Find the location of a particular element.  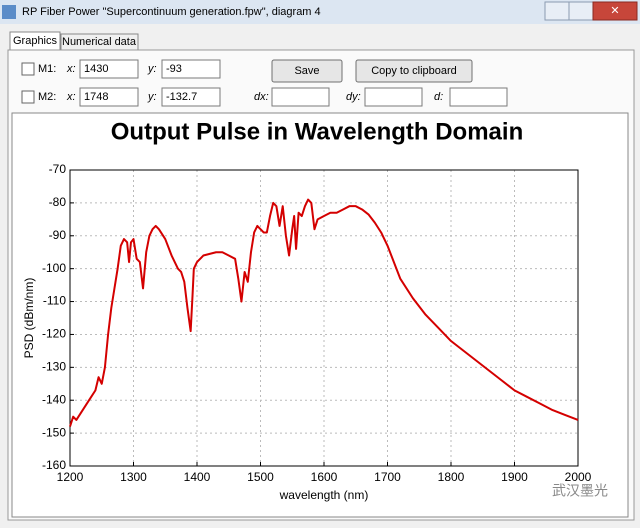

marker-label: M1: is located at coordinates (47, 69).